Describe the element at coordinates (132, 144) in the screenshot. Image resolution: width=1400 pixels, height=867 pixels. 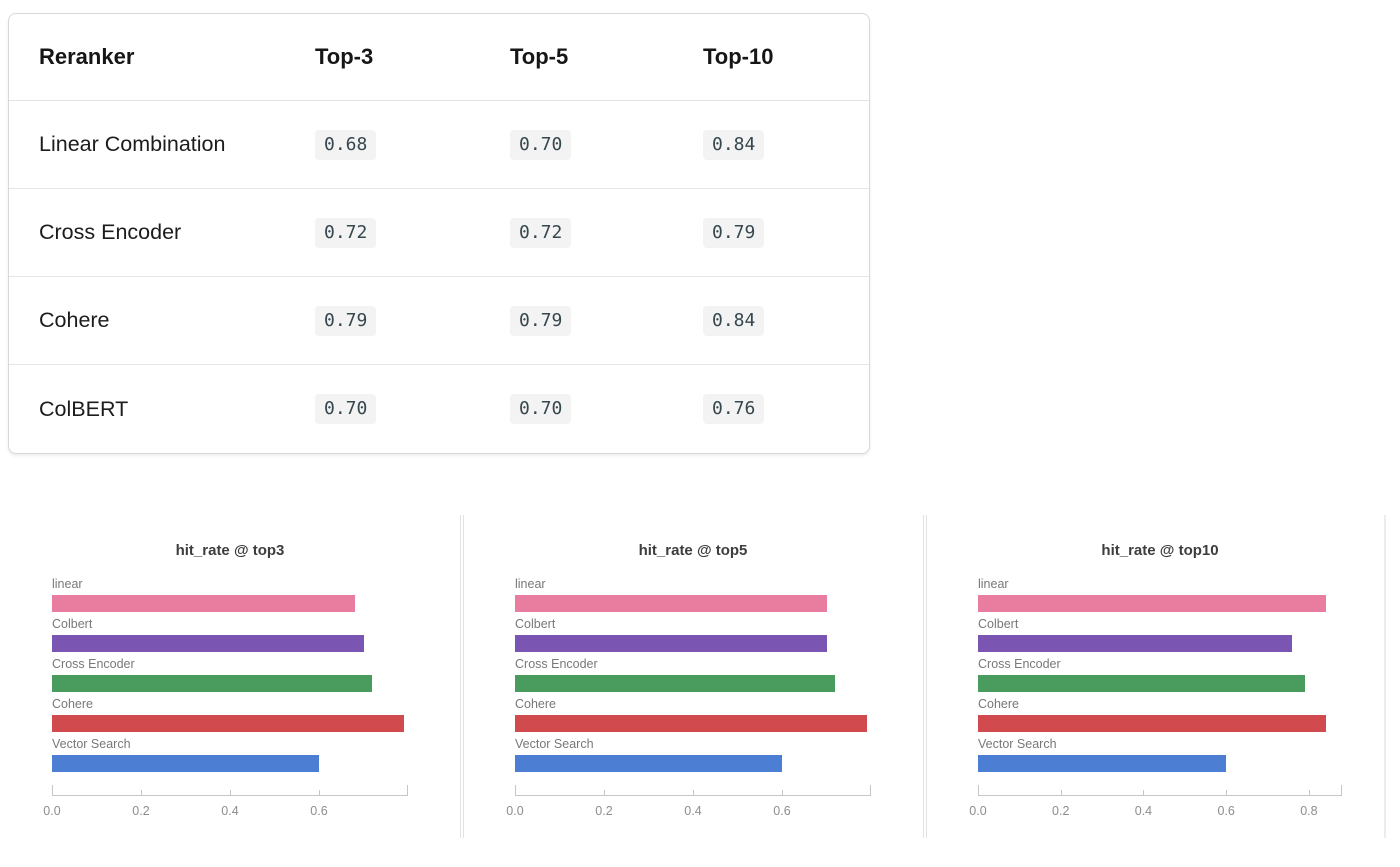
I see `reranker-name: Linear Combination` at that location.